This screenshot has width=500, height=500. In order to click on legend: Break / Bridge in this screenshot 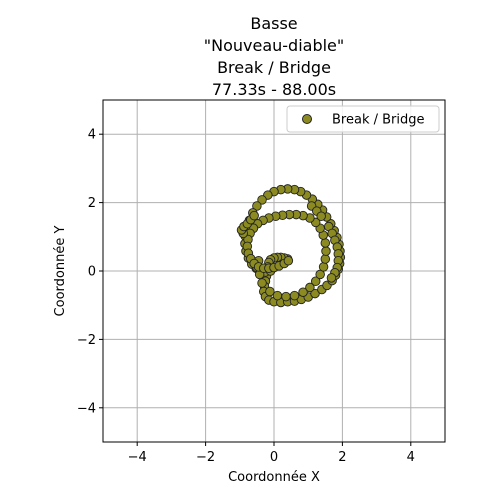, I will do `click(363, 119)`.